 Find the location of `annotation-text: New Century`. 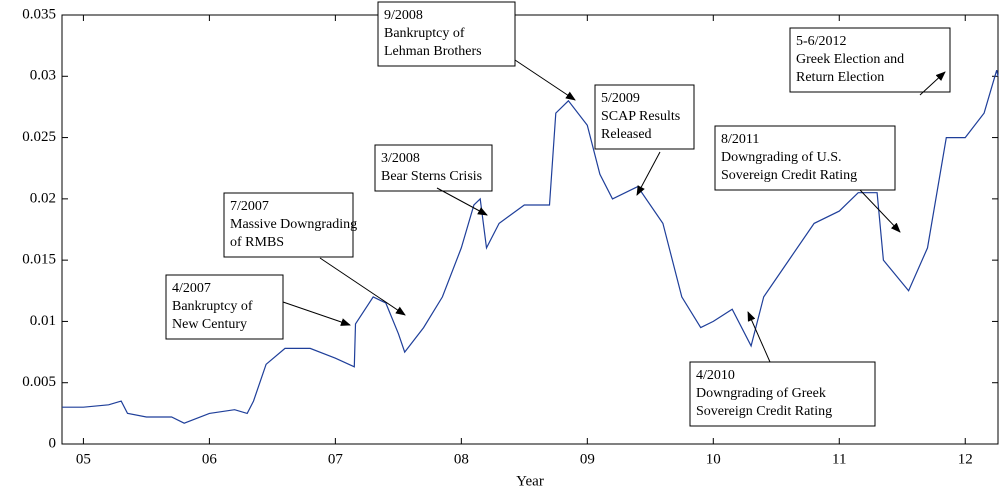

annotation-text: New Century is located at coordinates (209, 324).